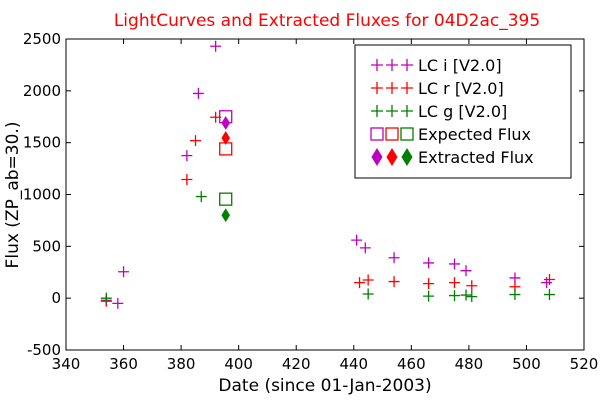 The image size is (600, 400). What do you see at coordinates (56, 298) in the screenshot?
I see `y-tick-label: 0` at bounding box center [56, 298].